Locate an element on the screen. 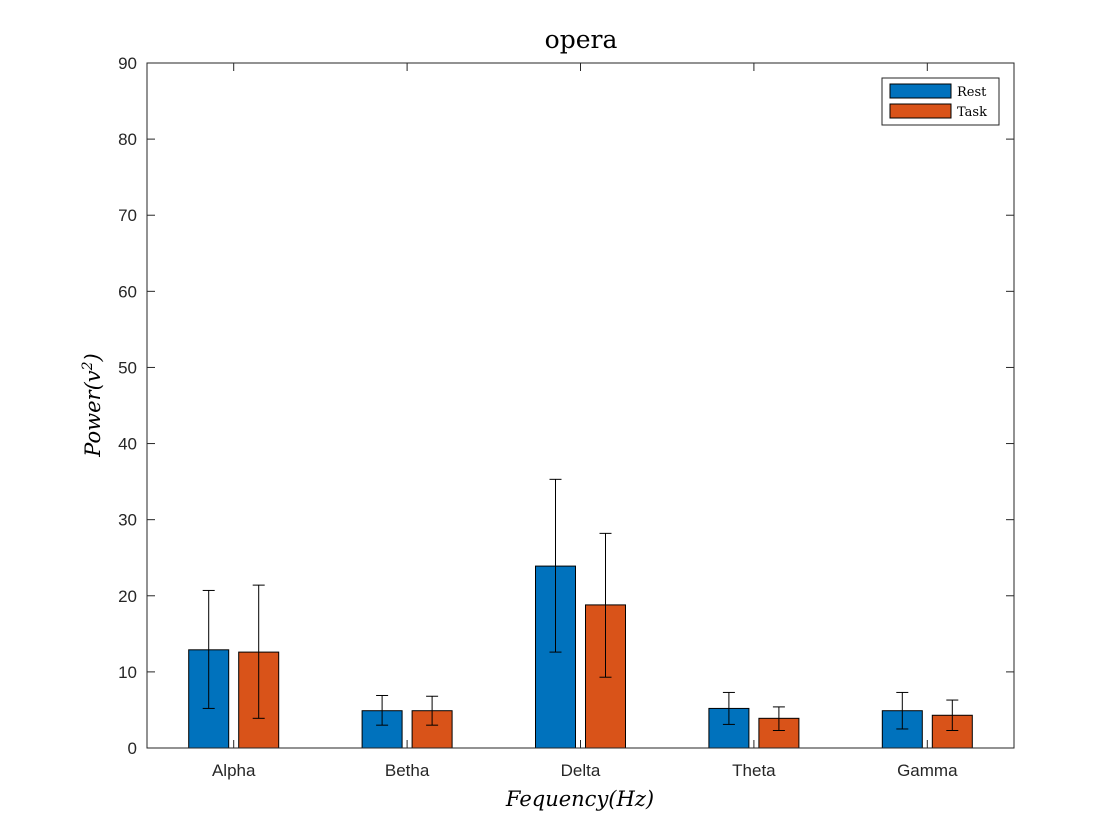  y-tick-label-10: 10 is located at coordinates (127, 672).